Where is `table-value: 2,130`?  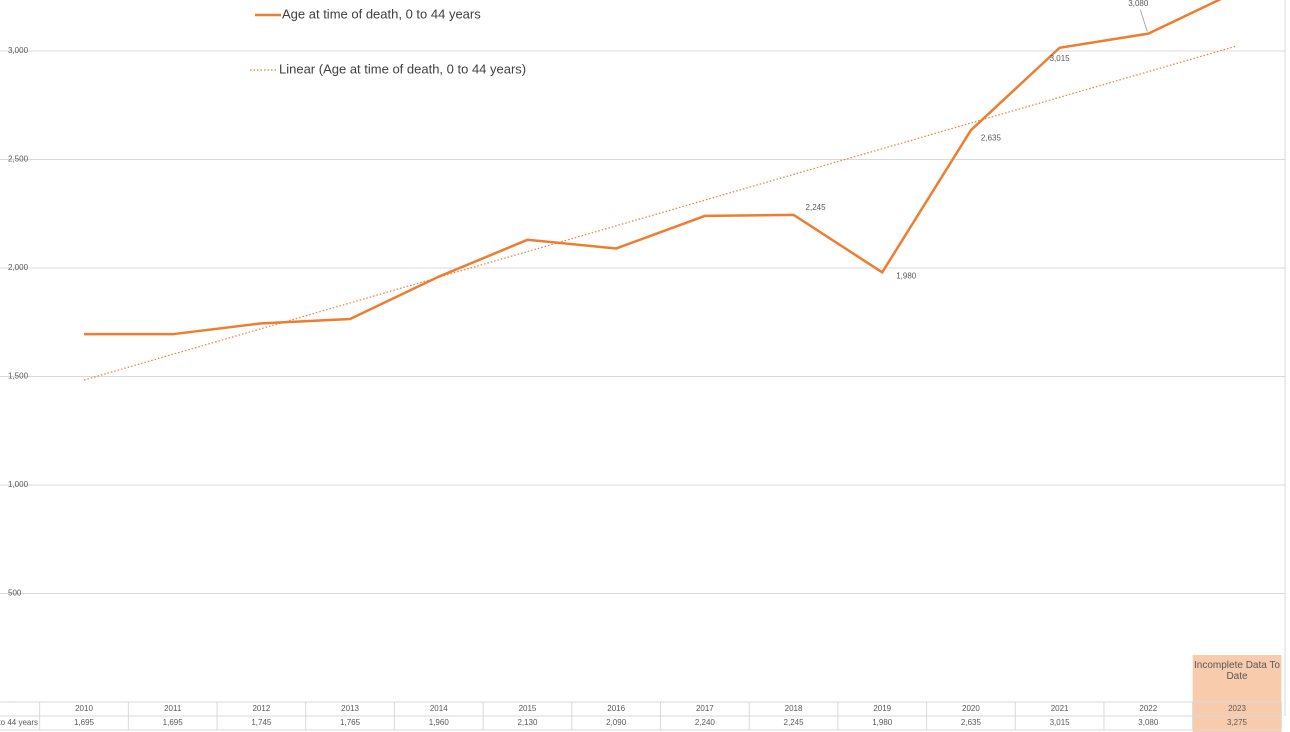 table-value: 2,130 is located at coordinates (527, 722).